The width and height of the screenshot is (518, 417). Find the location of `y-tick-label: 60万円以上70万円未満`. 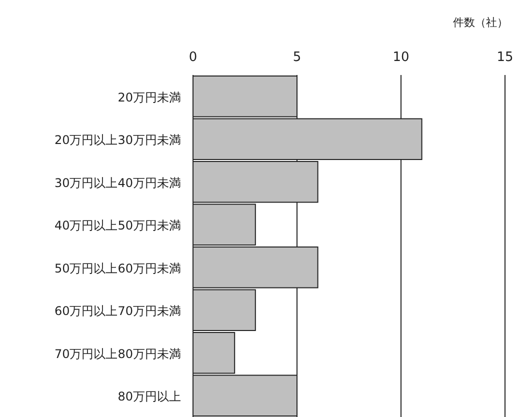

y-tick-label: 60万円以上70万円未満 is located at coordinates (117, 311).